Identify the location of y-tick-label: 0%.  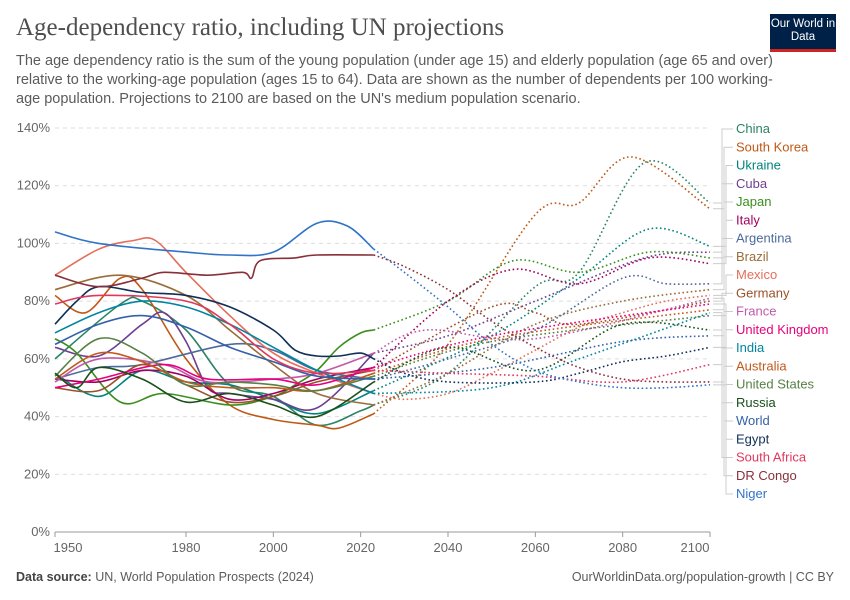
(40, 531).